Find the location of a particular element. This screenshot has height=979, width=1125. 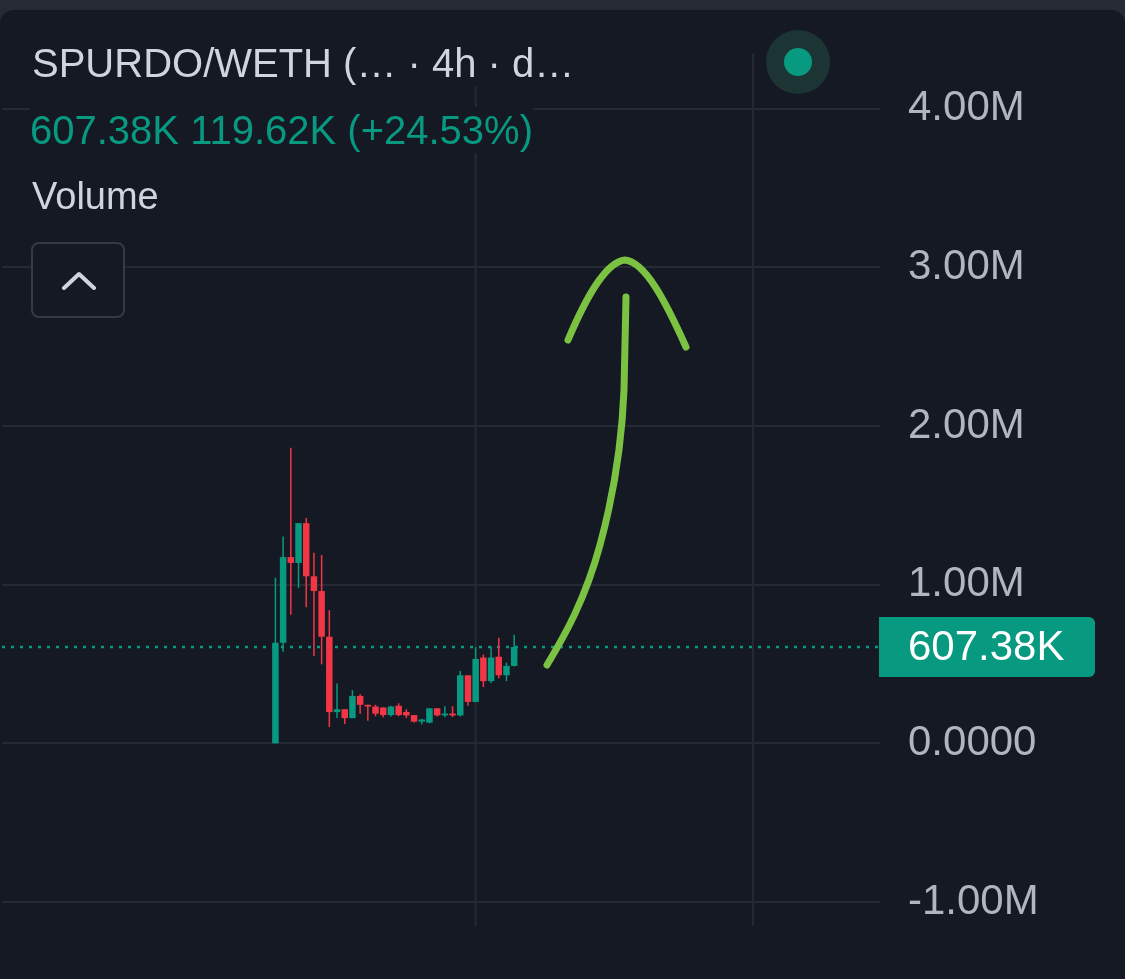

y-tick-label: 4.00M is located at coordinates (966, 106).